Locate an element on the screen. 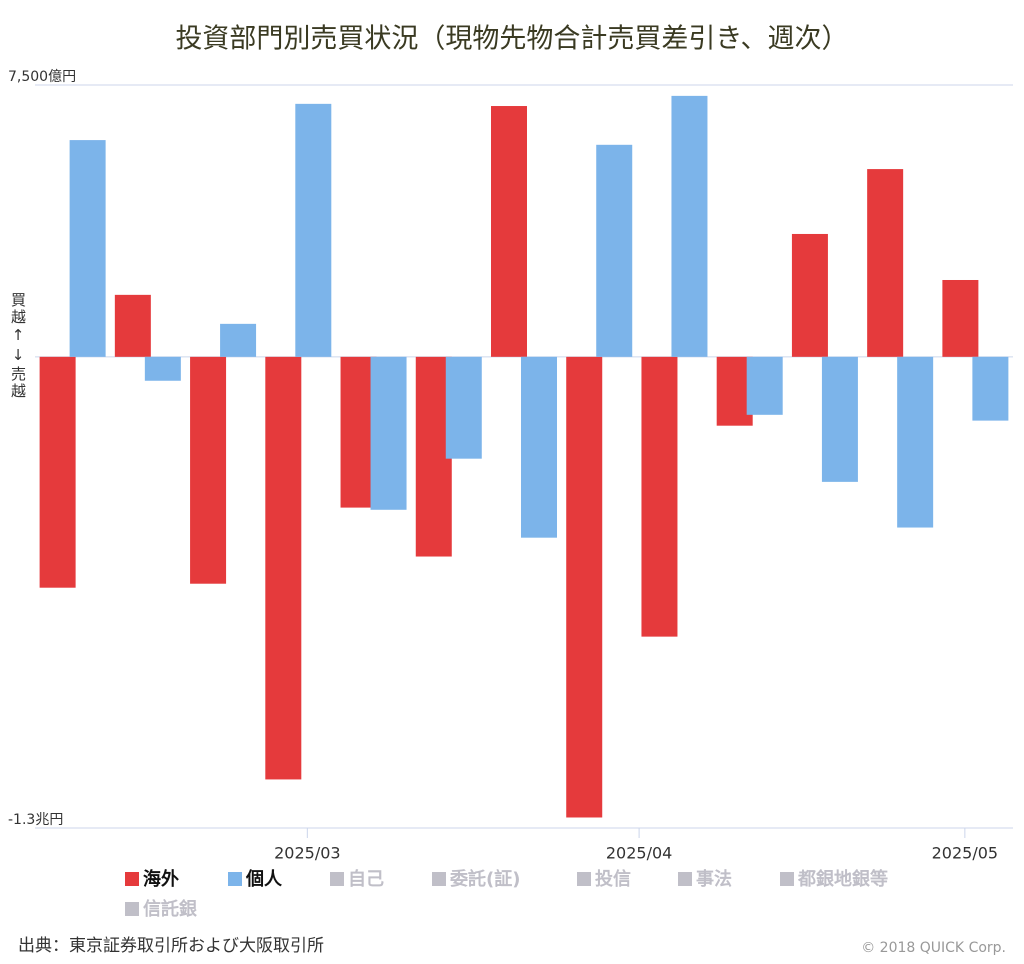  y-axis-label: 買越↑↓売越 is located at coordinates (18, 346).